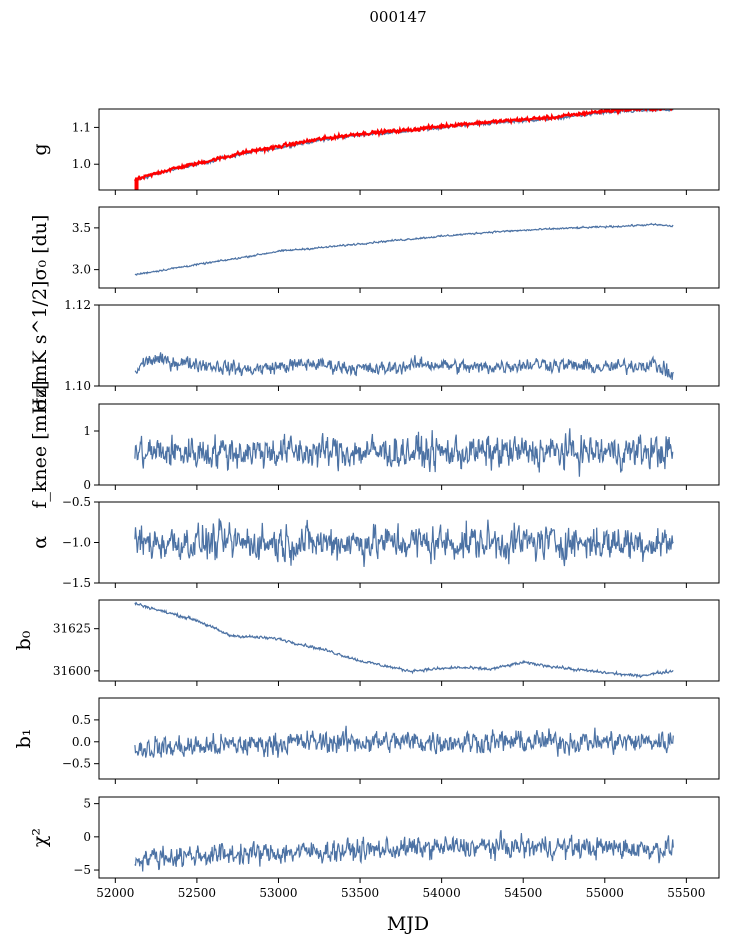 Image resolution: width=729 pixels, height=944 pixels. What do you see at coordinates (605, 893) in the screenshot?
I see `x-tick-label: 55000` at bounding box center [605, 893].